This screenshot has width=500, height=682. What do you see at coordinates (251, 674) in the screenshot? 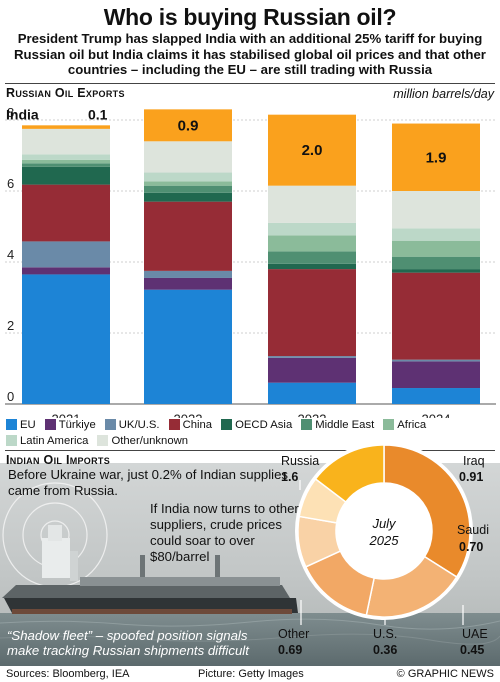
I see `picture-credit: Picture: Getty Images` at bounding box center [251, 674].